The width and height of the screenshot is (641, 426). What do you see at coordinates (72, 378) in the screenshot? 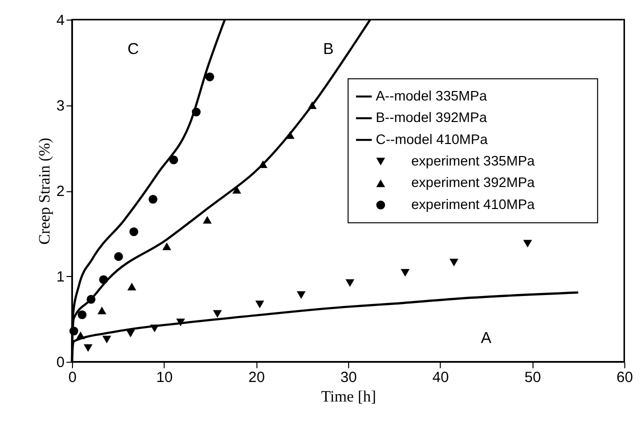
I see `x-tick-label: 0` at bounding box center [72, 378].